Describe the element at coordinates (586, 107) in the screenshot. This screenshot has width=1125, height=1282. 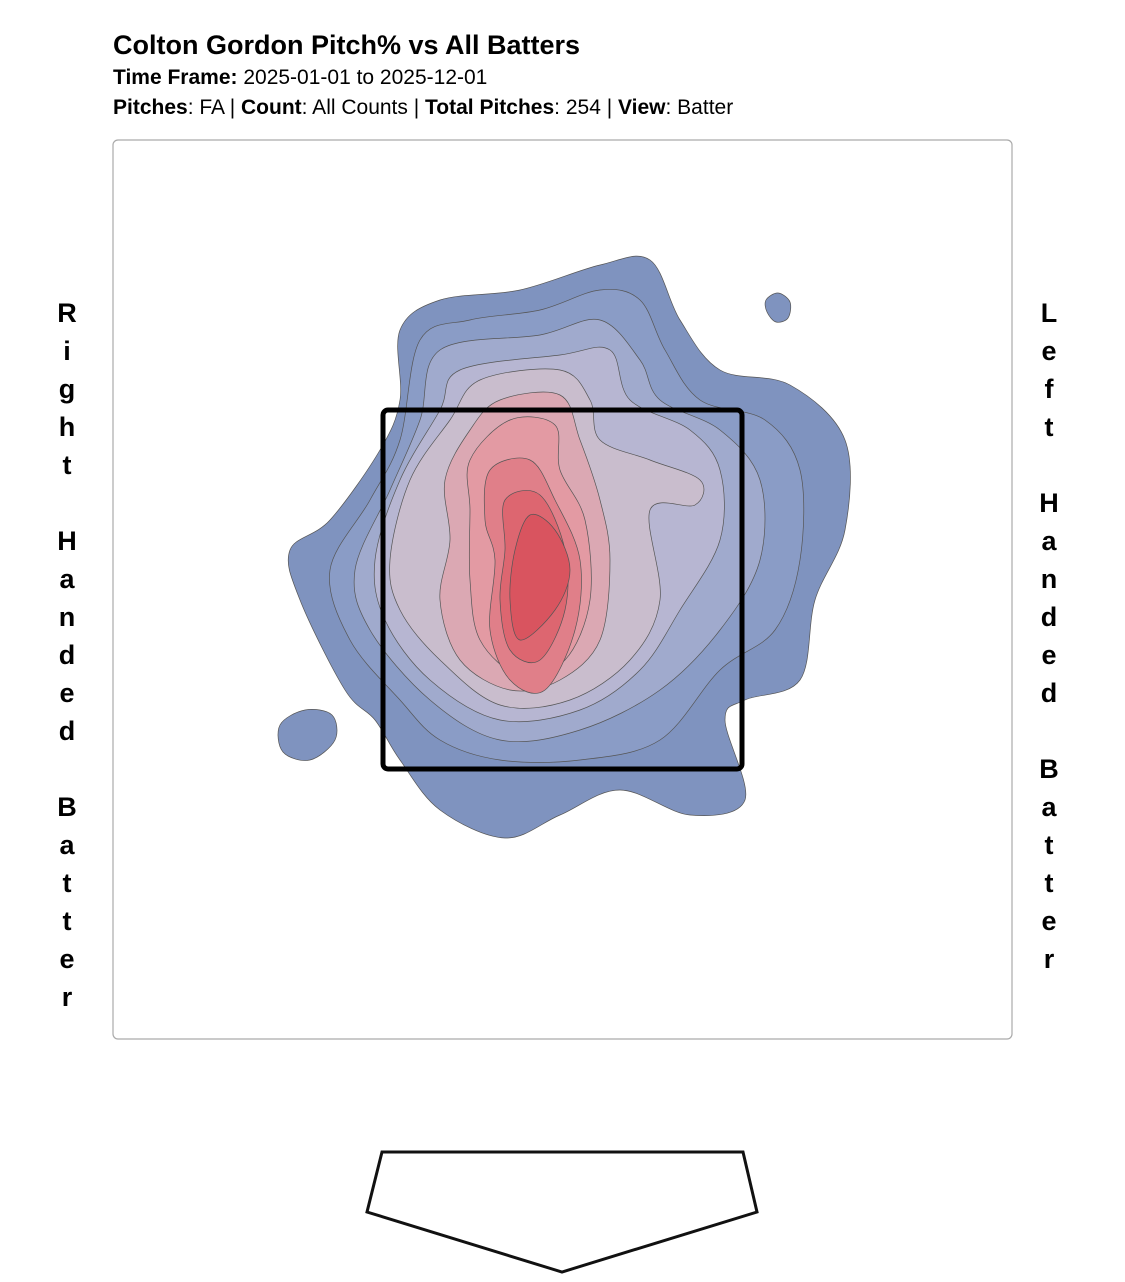
I see `text-segment: : 254 |` at that location.